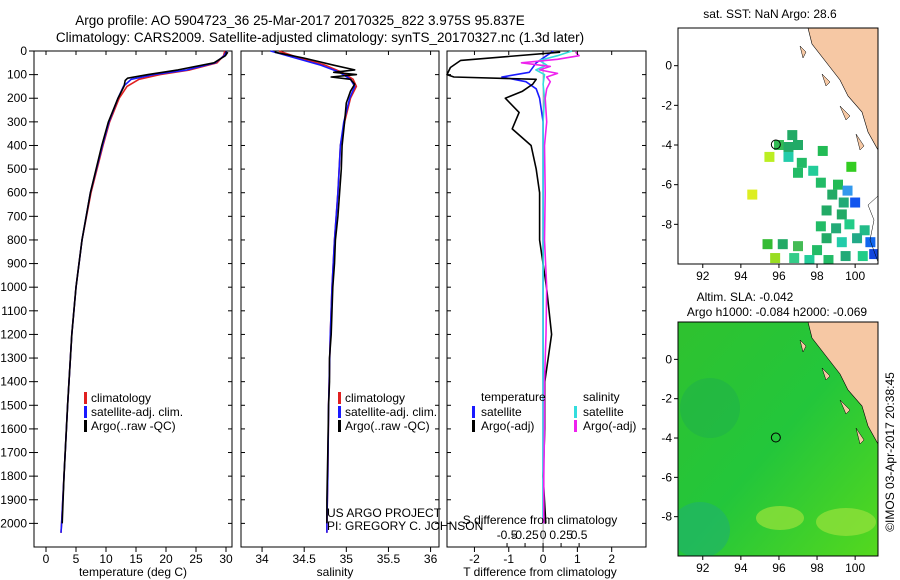 This screenshot has height=580, width=900. Describe the element at coordinates (405, 526) in the screenshot. I see `pi-annotation: PI: GREGORY C. JOHNSON` at that location.